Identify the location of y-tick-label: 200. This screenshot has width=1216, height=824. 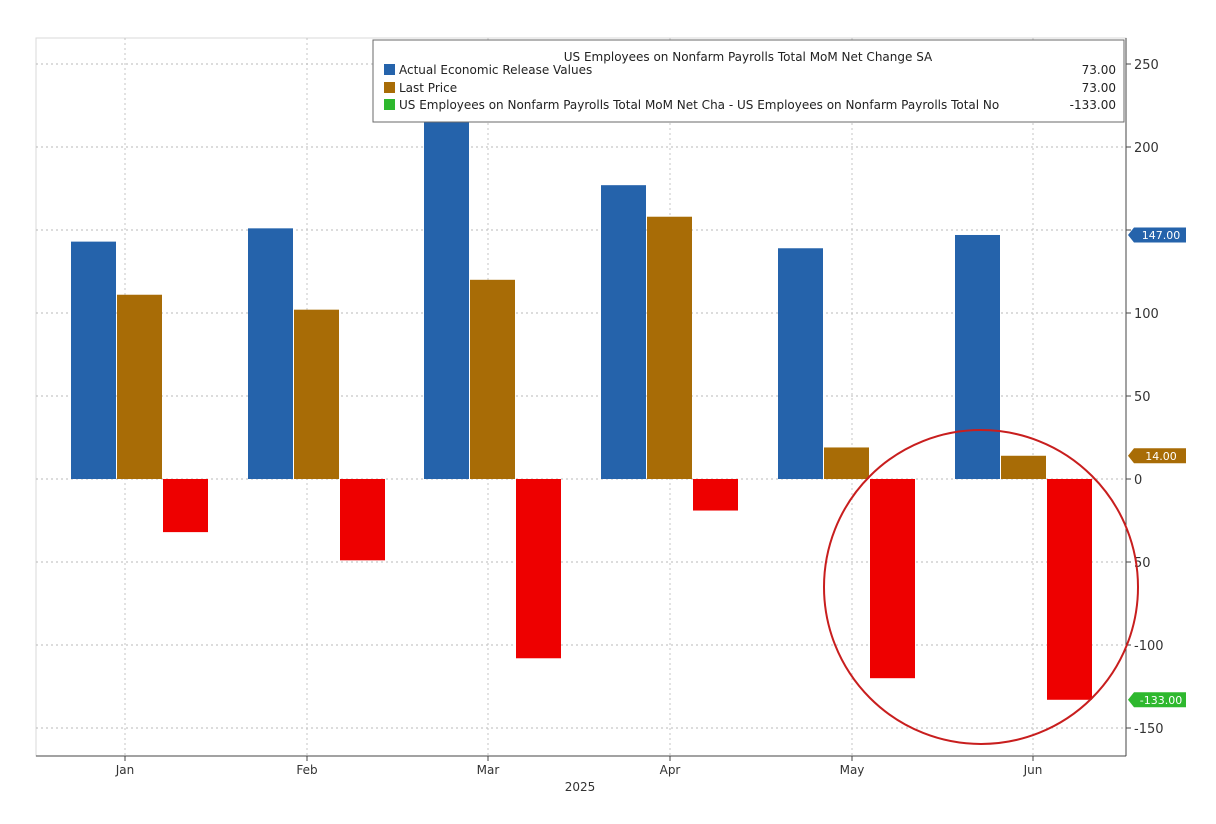
(1146, 148).